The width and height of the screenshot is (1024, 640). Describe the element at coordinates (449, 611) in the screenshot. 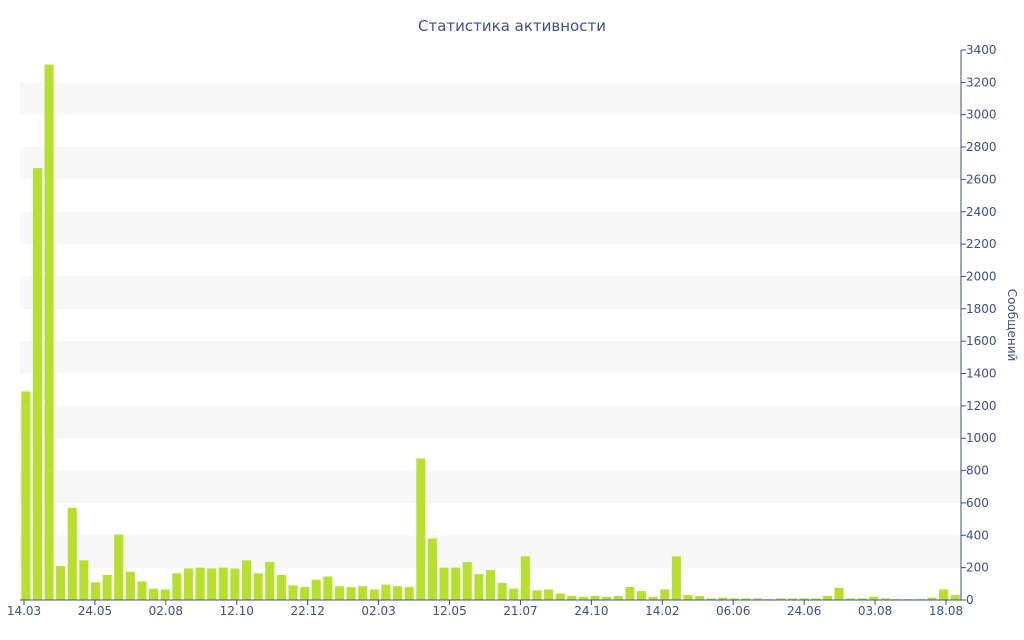

I see `x-tick-label: 12.05` at that location.